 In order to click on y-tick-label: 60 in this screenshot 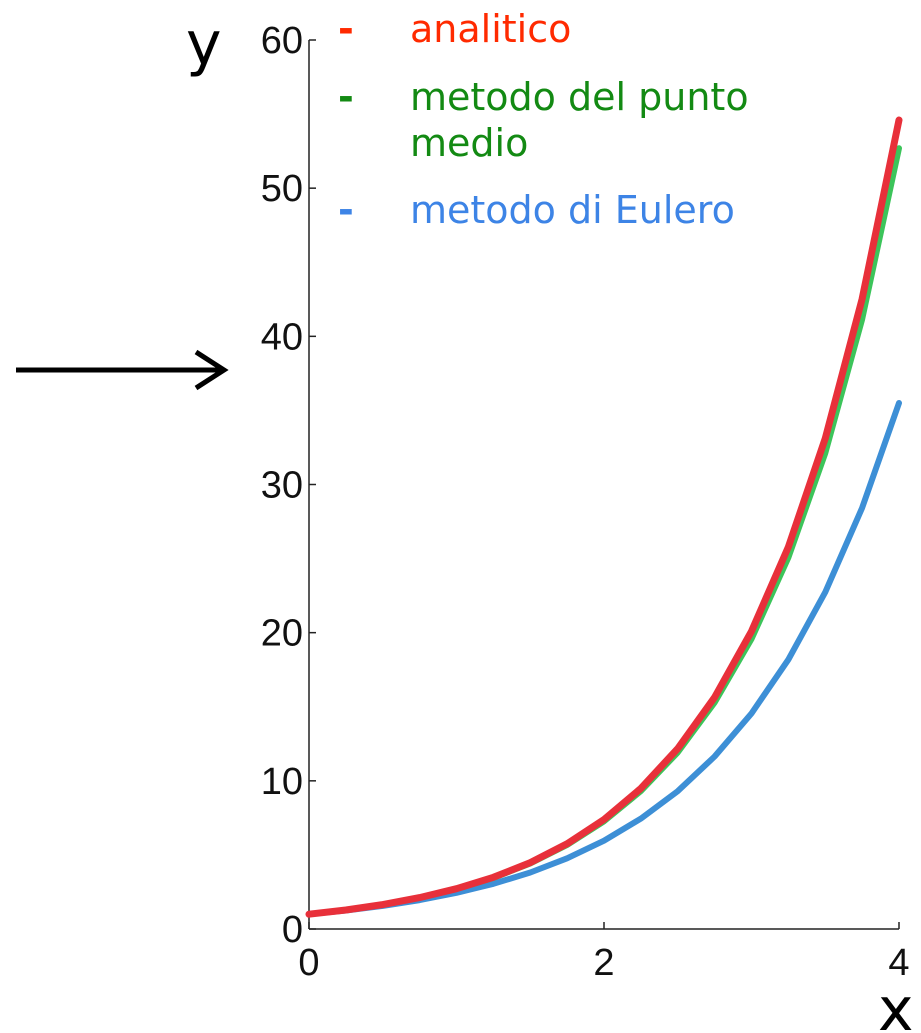, I will do `click(282, 41)`.